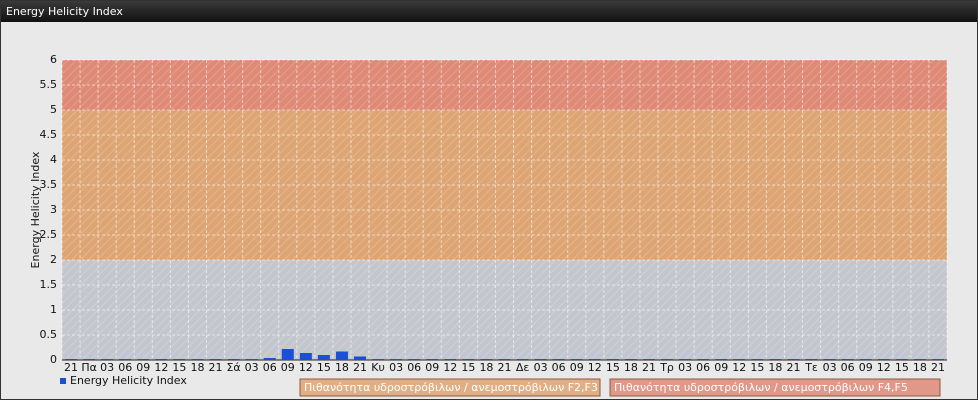 The height and width of the screenshot is (400, 978). I want to click on y-tick-label: 3, so click(53, 209).